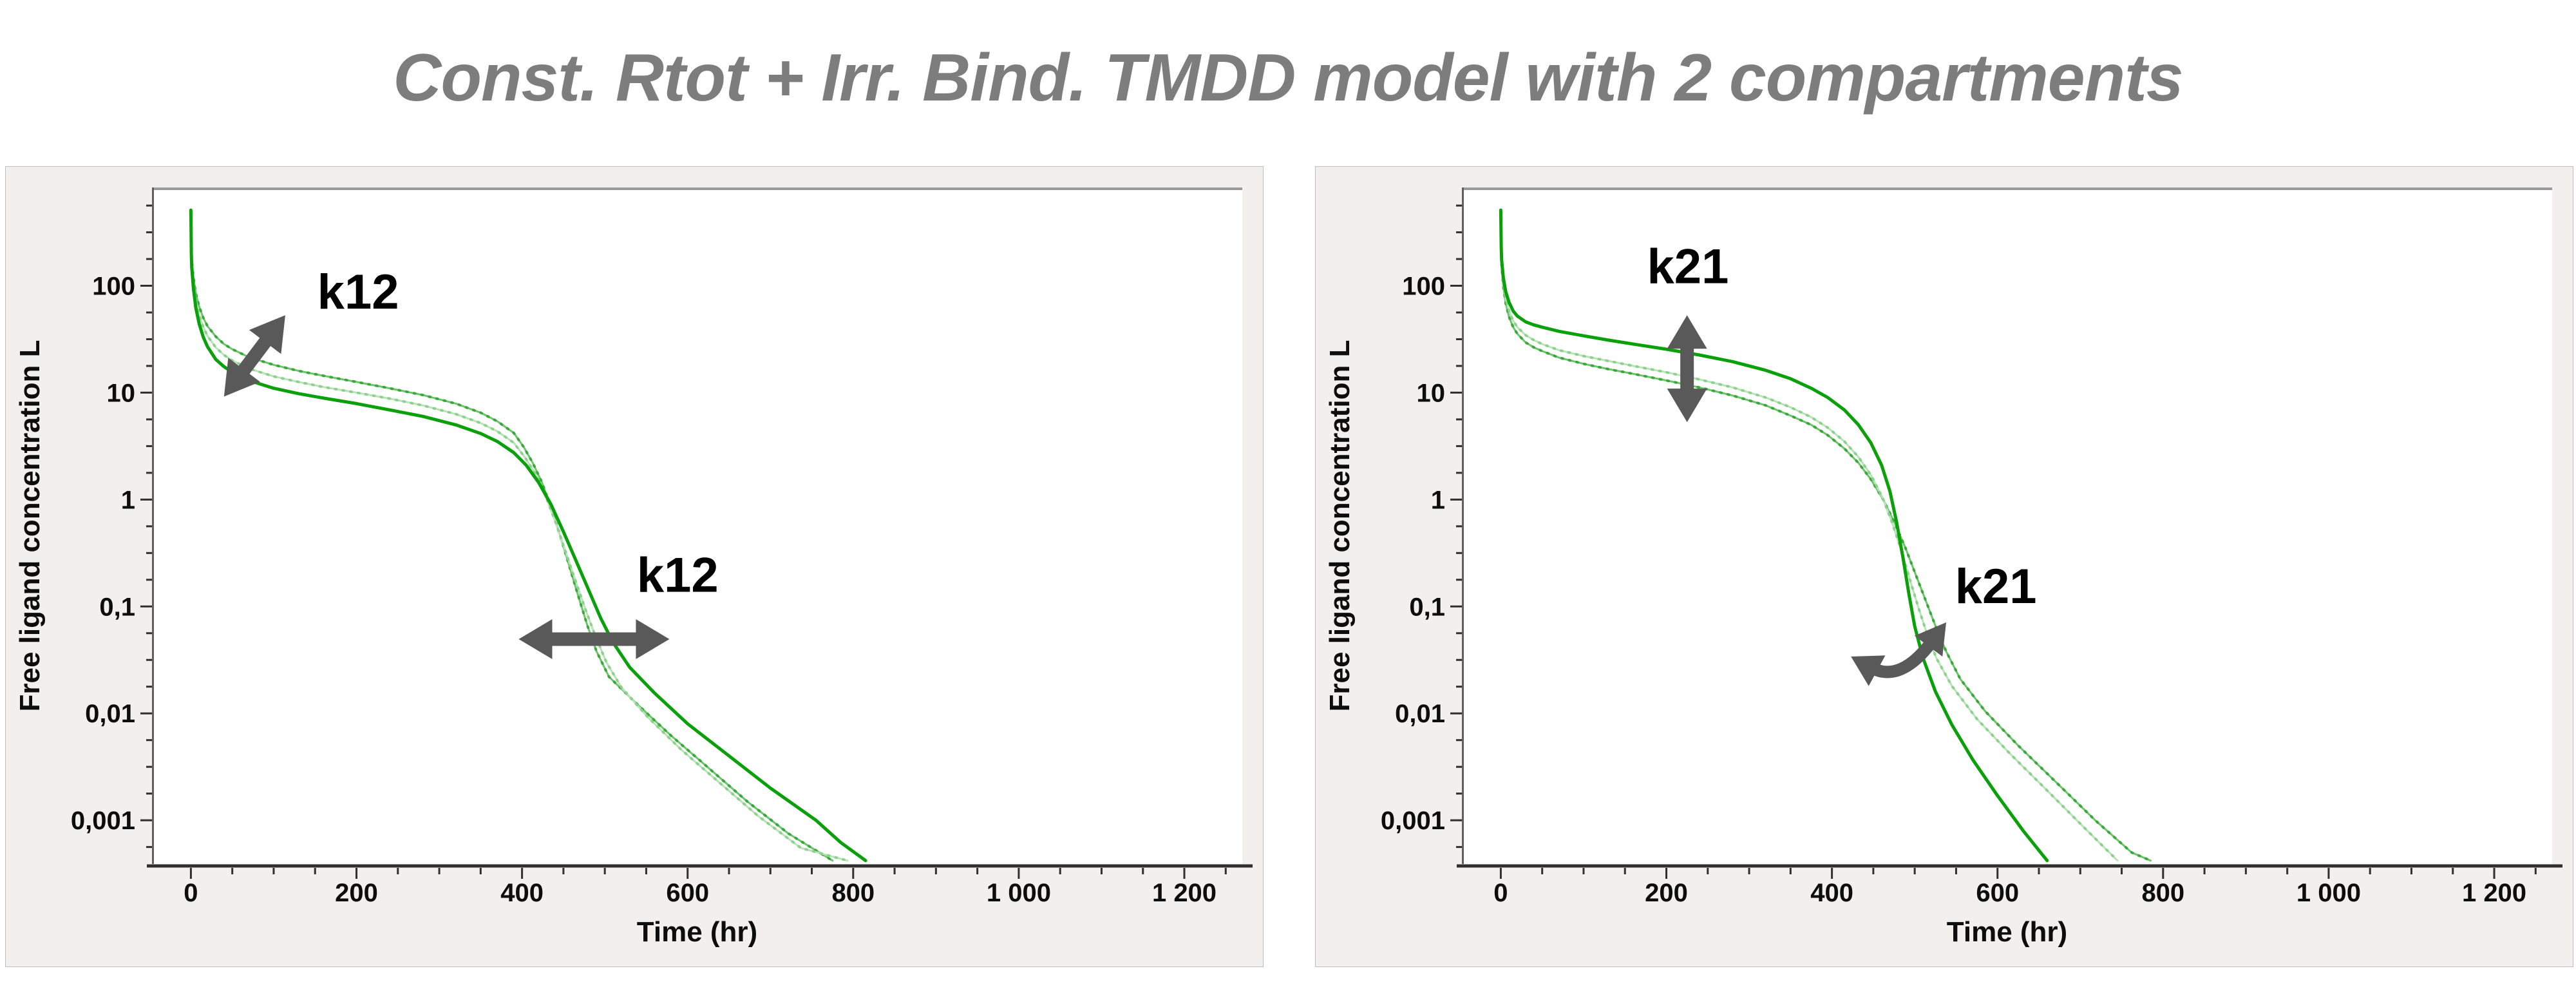  Describe the element at coordinates (1903, 657) in the screenshot. I see `curved-arrow-shaft` at that location.